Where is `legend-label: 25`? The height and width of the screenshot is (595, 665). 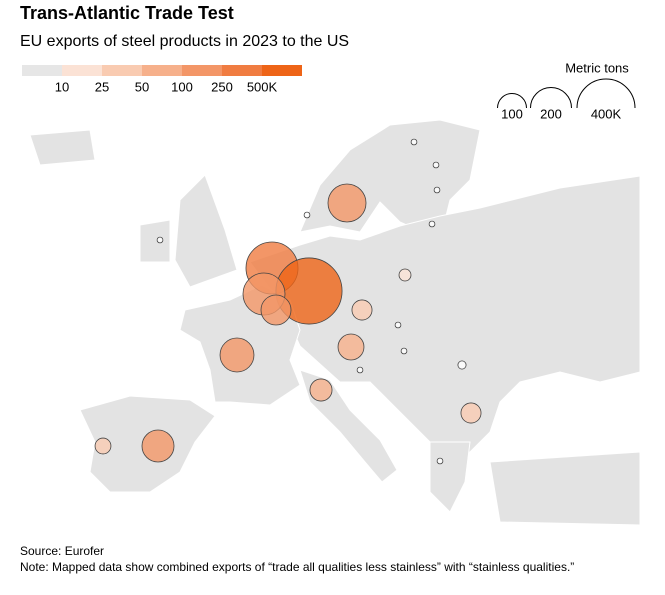
legend-label: 25 is located at coordinates (102, 86).